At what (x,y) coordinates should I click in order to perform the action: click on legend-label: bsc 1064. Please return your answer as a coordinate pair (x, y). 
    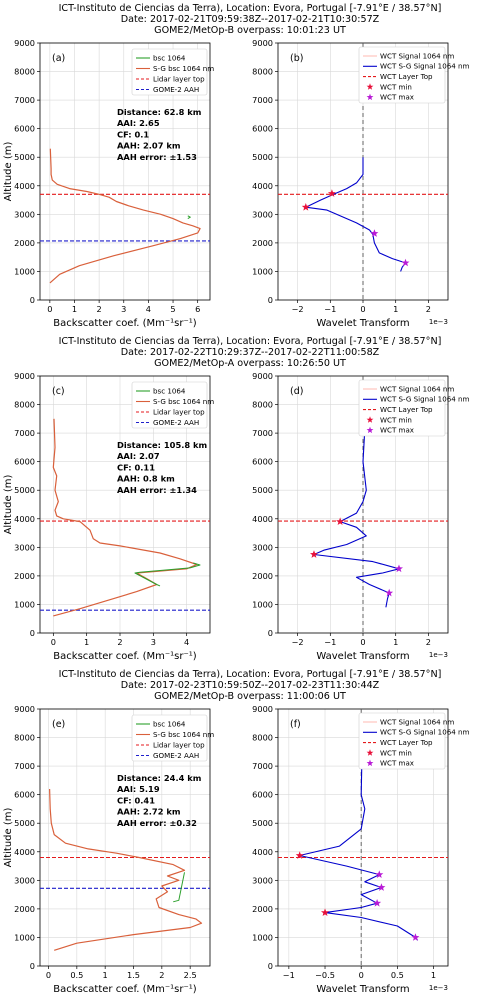
    Looking at the image, I should click on (169, 390).